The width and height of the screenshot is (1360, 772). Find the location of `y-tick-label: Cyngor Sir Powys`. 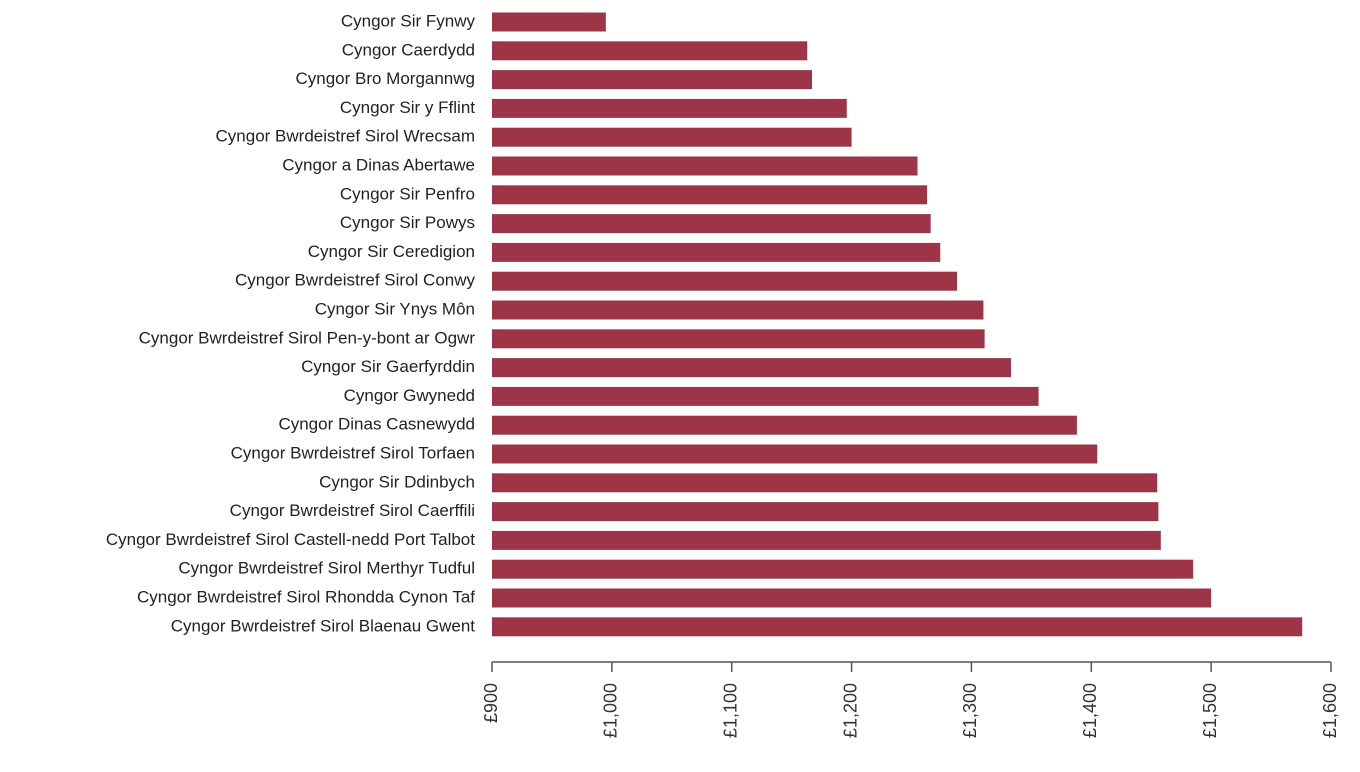

y-tick-label: Cyngor Sir Powys is located at coordinates (407, 222).